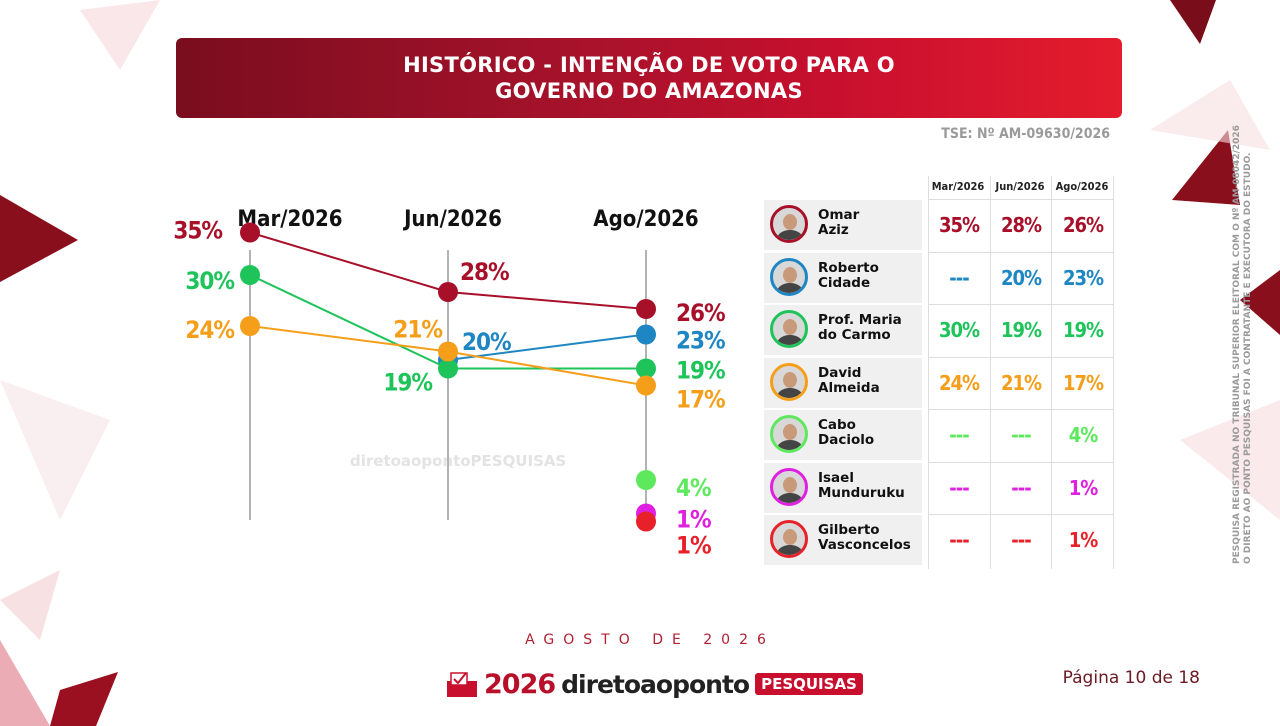 The width and height of the screenshot is (1280, 726). I want to click on brand-logo: 2026 diretoaoponto PESQUISAS, so click(654, 684).